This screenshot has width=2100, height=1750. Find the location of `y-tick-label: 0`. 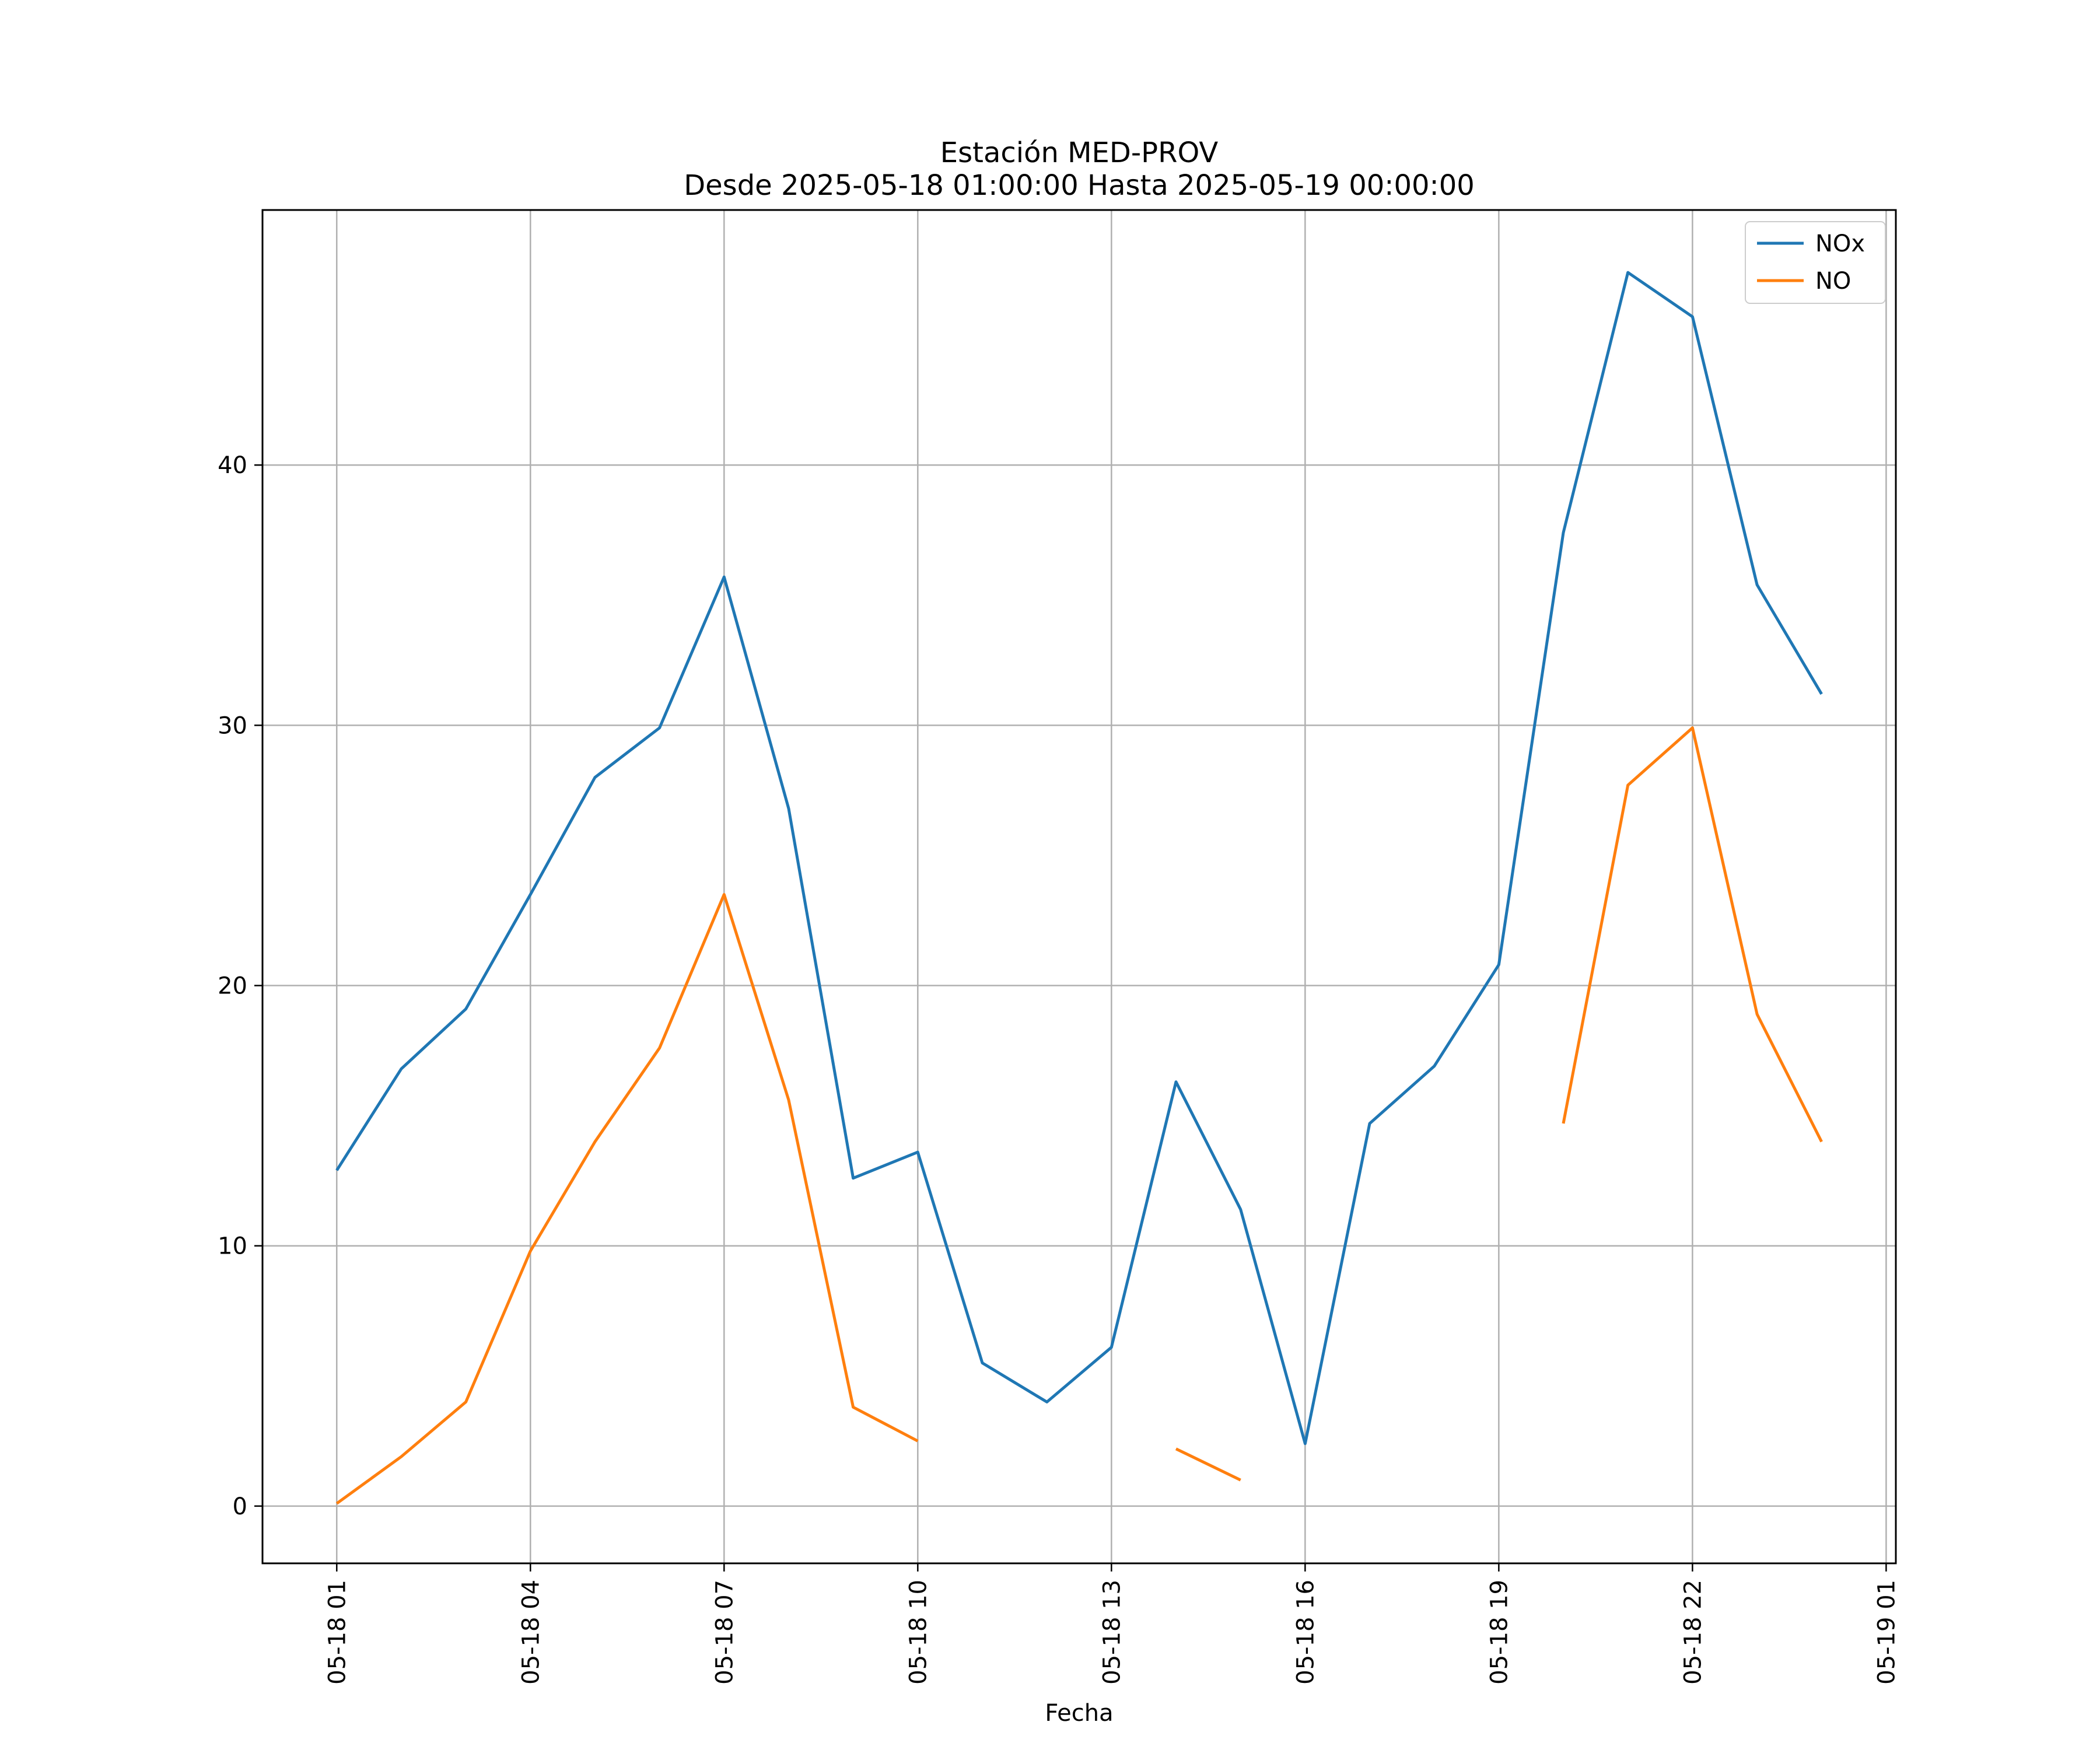

y-tick-label: 0 is located at coordinates (240, 1506).